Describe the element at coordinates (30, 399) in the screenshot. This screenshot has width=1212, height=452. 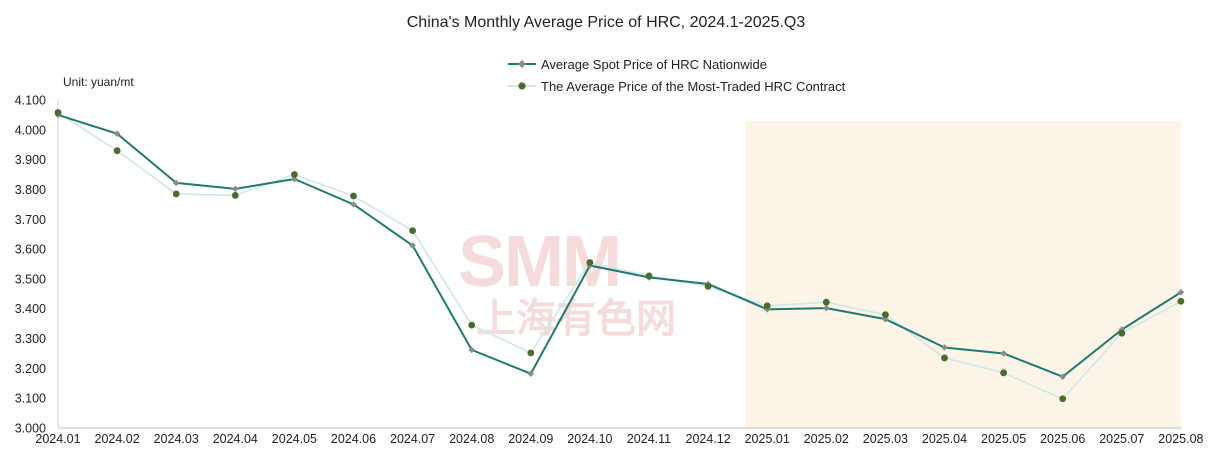
I see `y-tick-label: 3.100` at that location.